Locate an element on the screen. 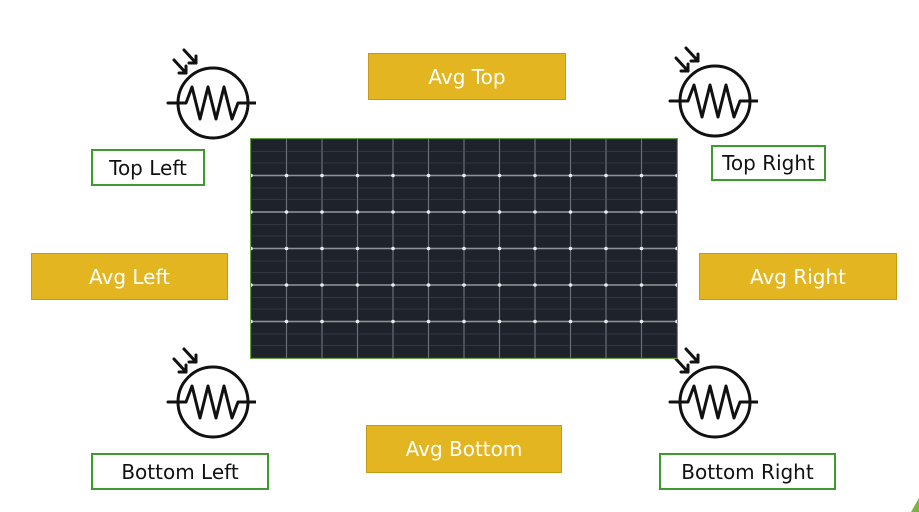 The width and height of the screenshot is (919, 512). bottom-right-label: Bottom Right is located at coordinates (747, 471).